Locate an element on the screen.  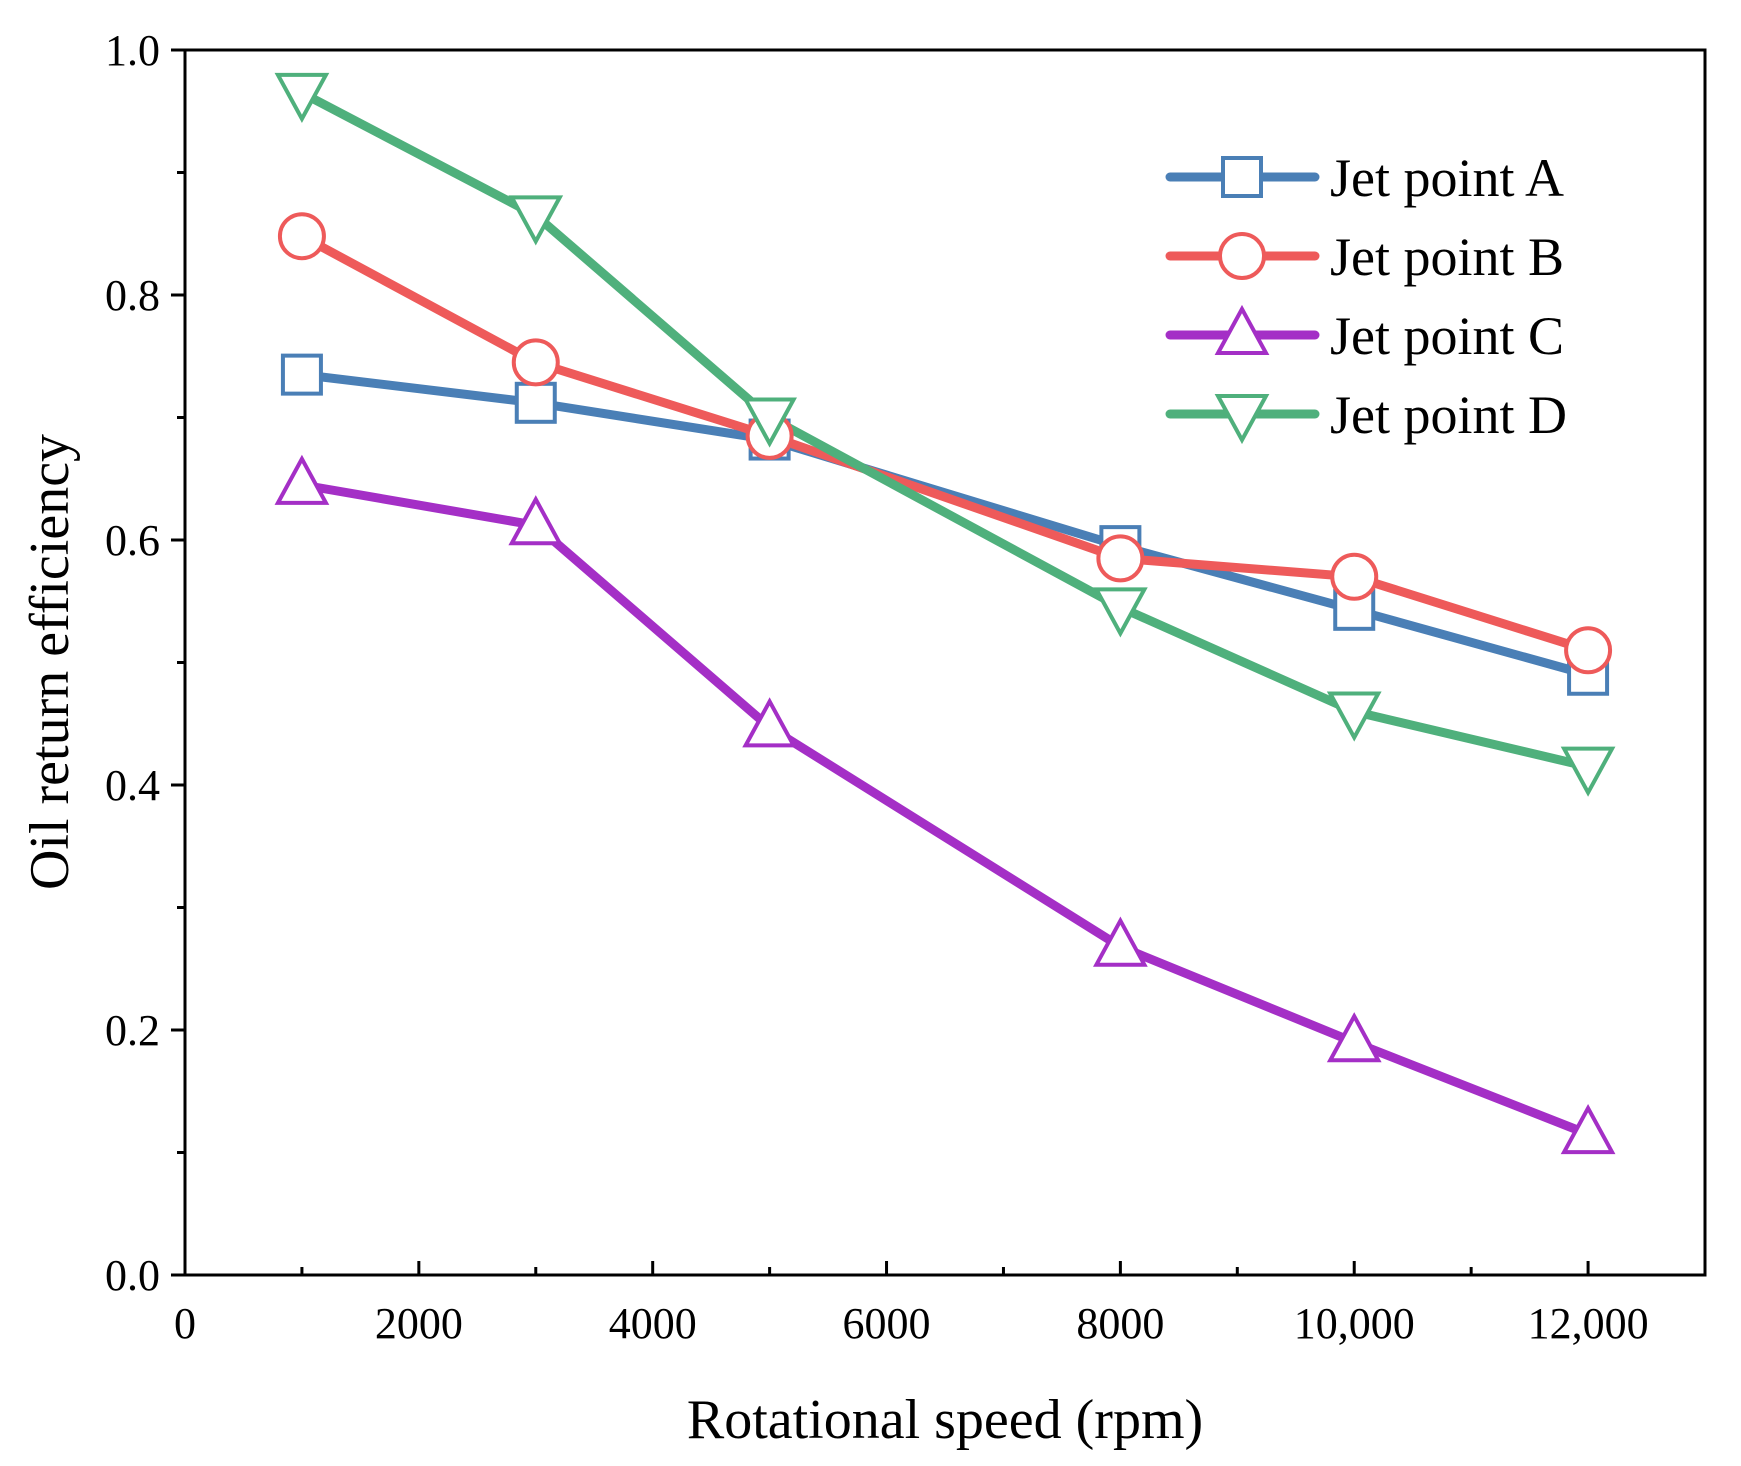
x-tick-label: 10,000 is located at coordinates (1354, 1323).